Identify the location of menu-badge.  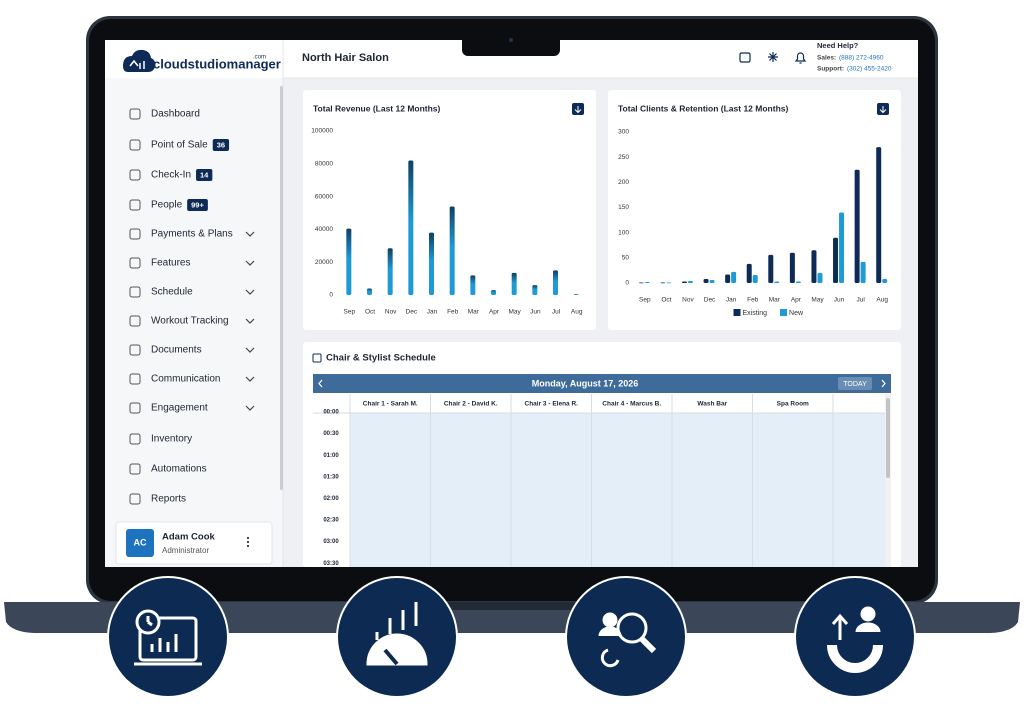
(204, 175).